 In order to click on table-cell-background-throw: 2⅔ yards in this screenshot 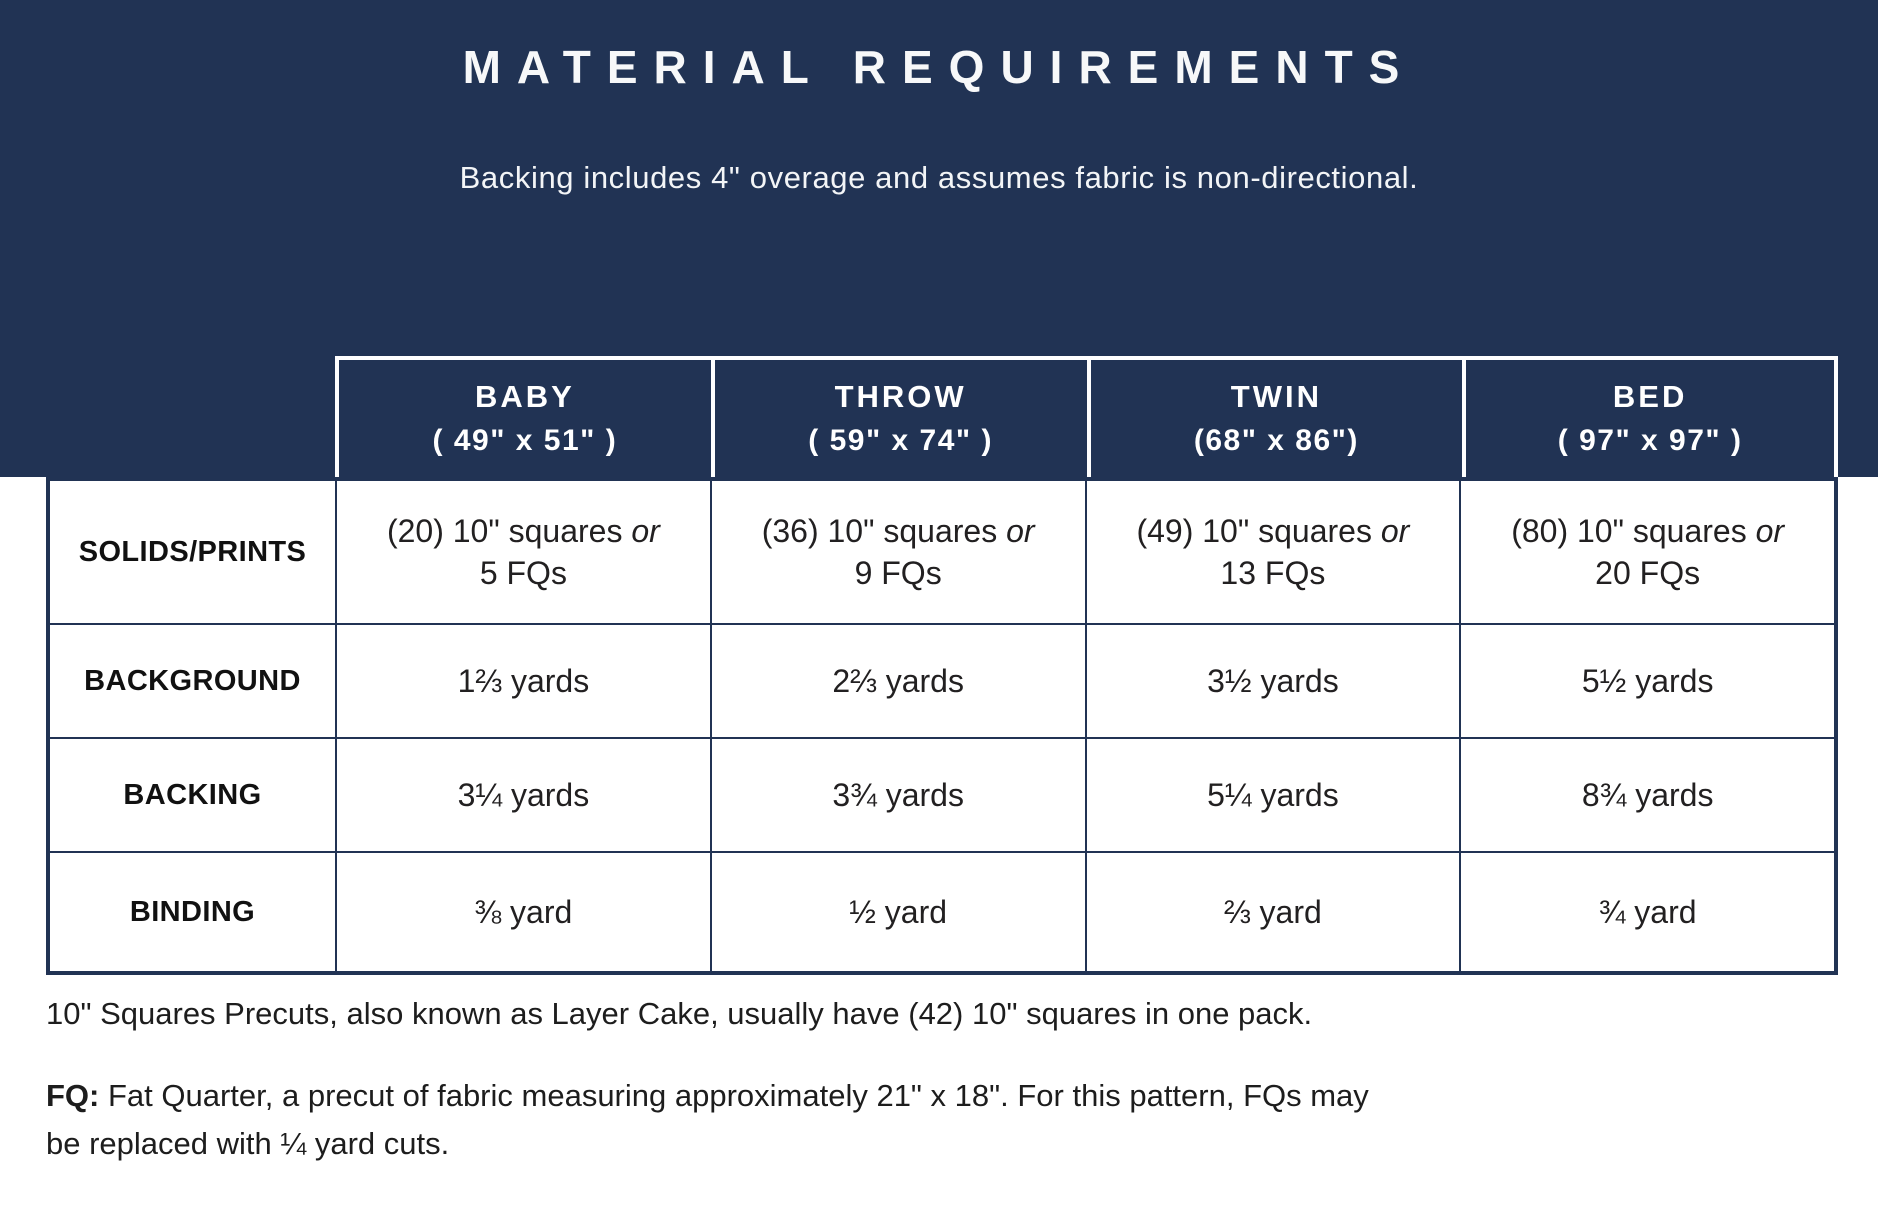, I will do `click(898, 681)`.